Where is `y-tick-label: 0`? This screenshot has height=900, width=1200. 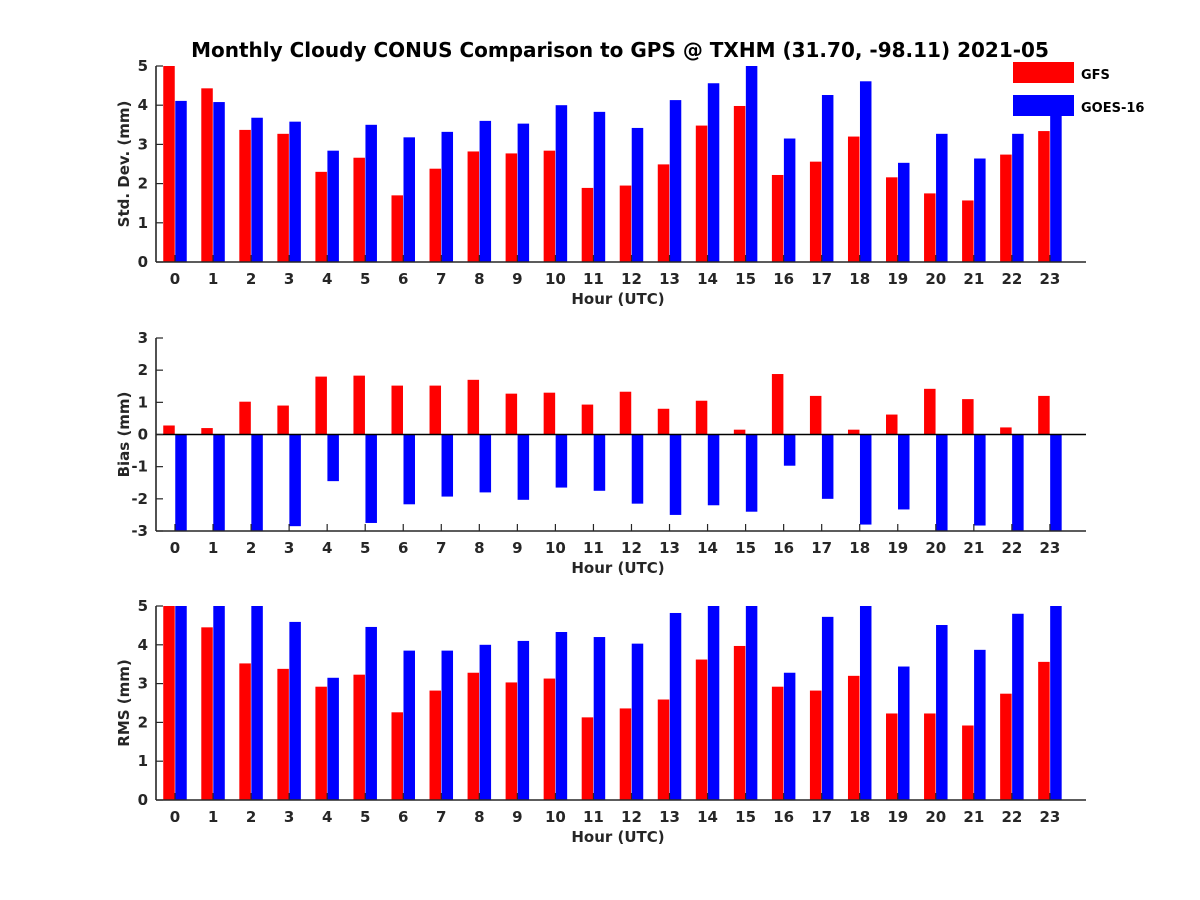
y-tick-label: 0 is located at coordinates (143, 800).